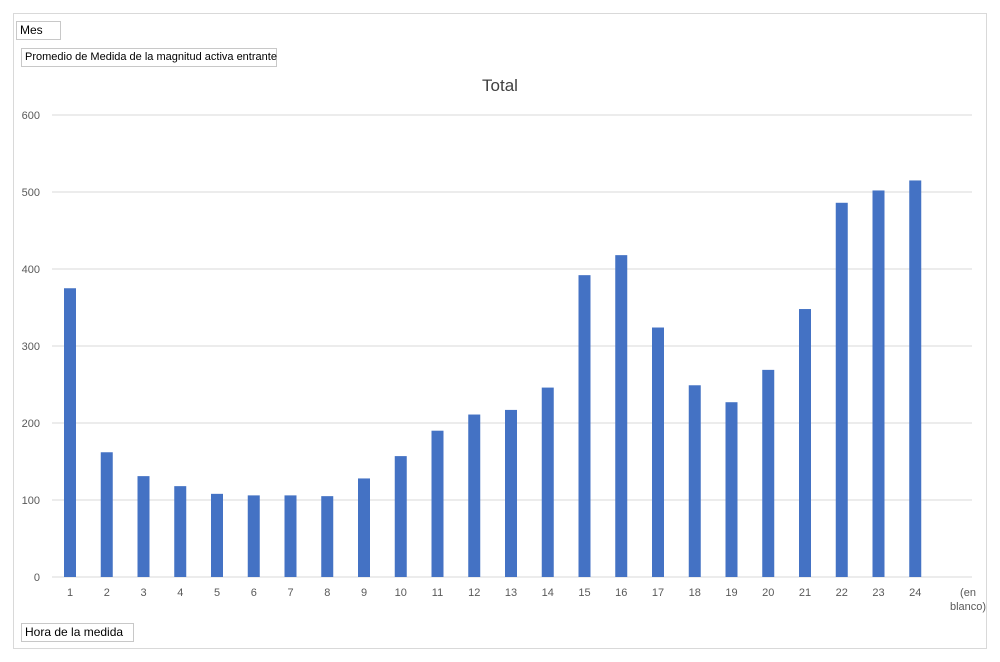 Image resolution: width=1000 pixels, height=662 pixels. Describe the element at coordinates (805, 593) in the screenshot. I see `x-tick-label: 21` at that location.